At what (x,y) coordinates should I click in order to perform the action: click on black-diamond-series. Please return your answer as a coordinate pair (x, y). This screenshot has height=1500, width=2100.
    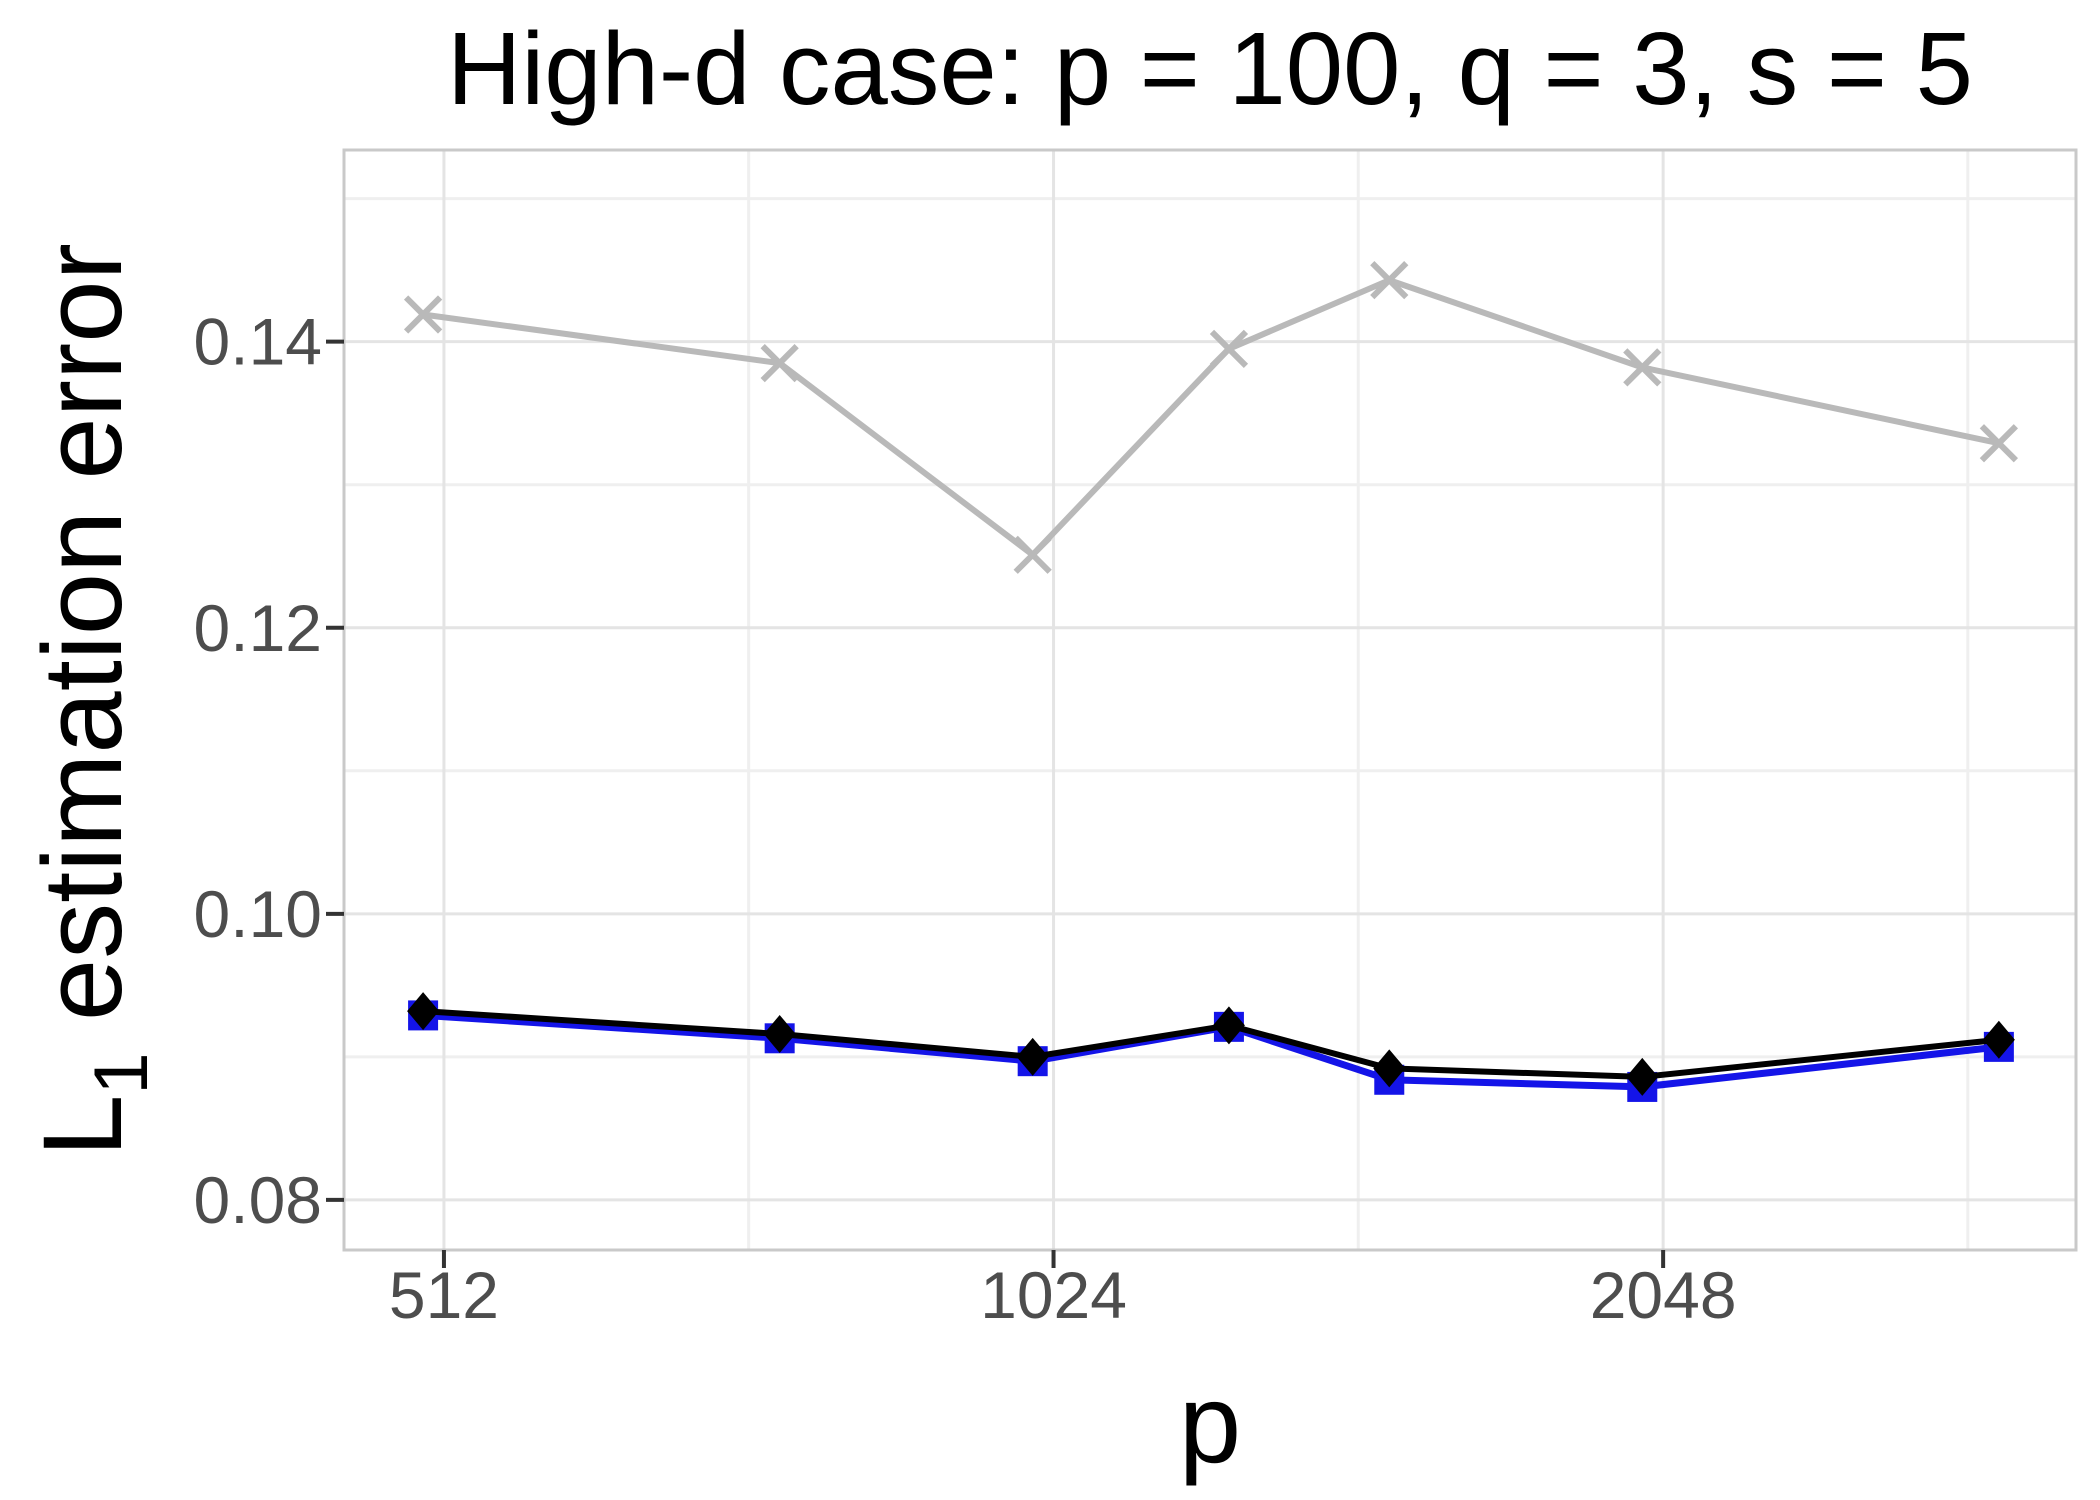
    Looking at the image, I should click on (1211, 1044).